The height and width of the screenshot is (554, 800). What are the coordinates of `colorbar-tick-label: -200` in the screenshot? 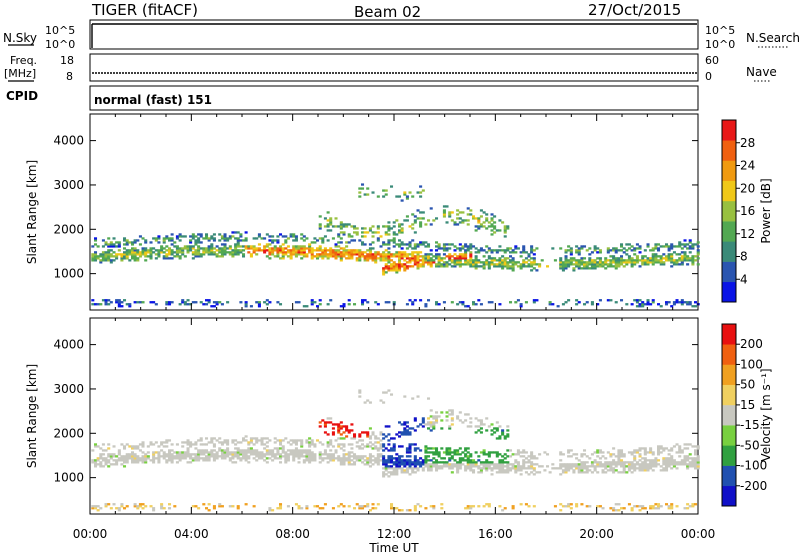 It's located at (753, 486).